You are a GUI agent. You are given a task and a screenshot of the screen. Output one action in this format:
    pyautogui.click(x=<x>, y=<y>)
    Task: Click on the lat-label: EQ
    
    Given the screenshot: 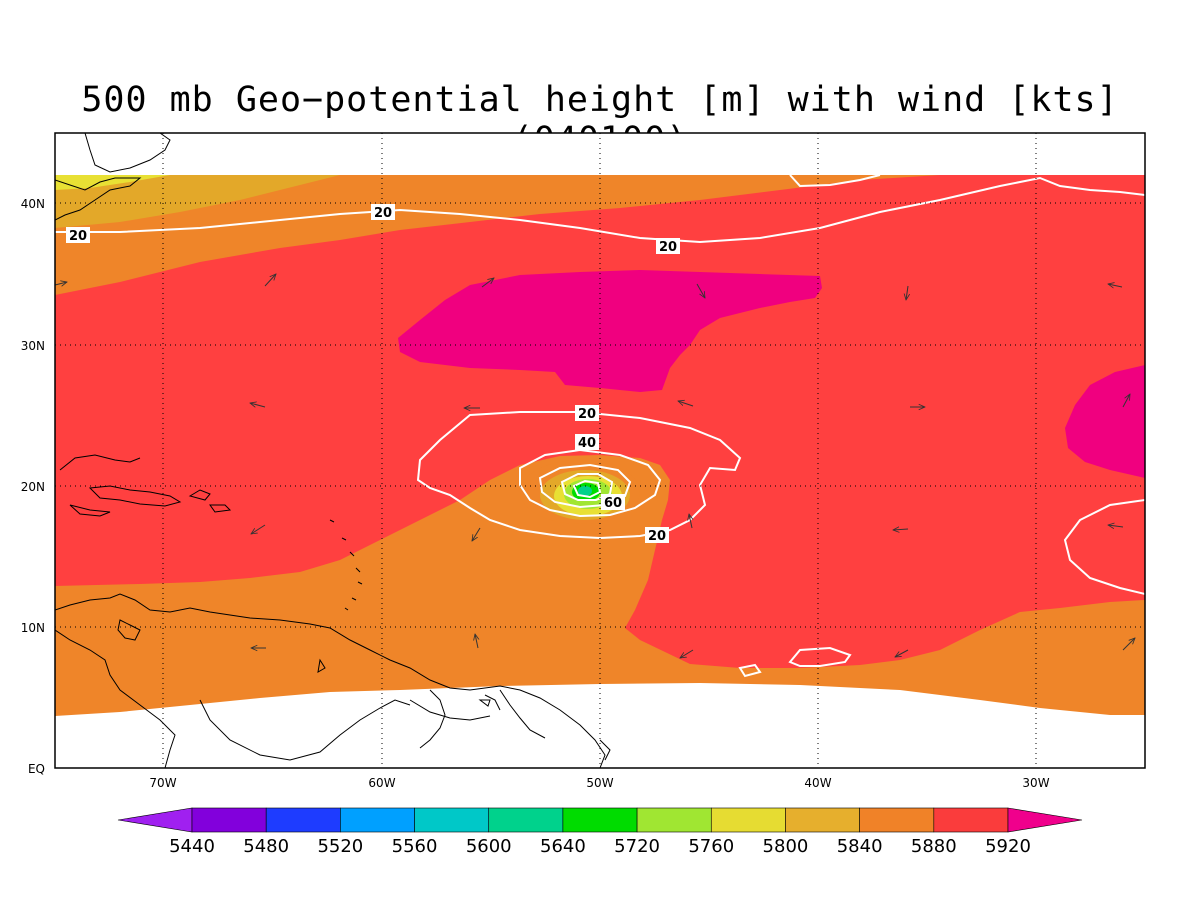 What is the action you would take?
    pyautogui.click(x=36, y=769)
    